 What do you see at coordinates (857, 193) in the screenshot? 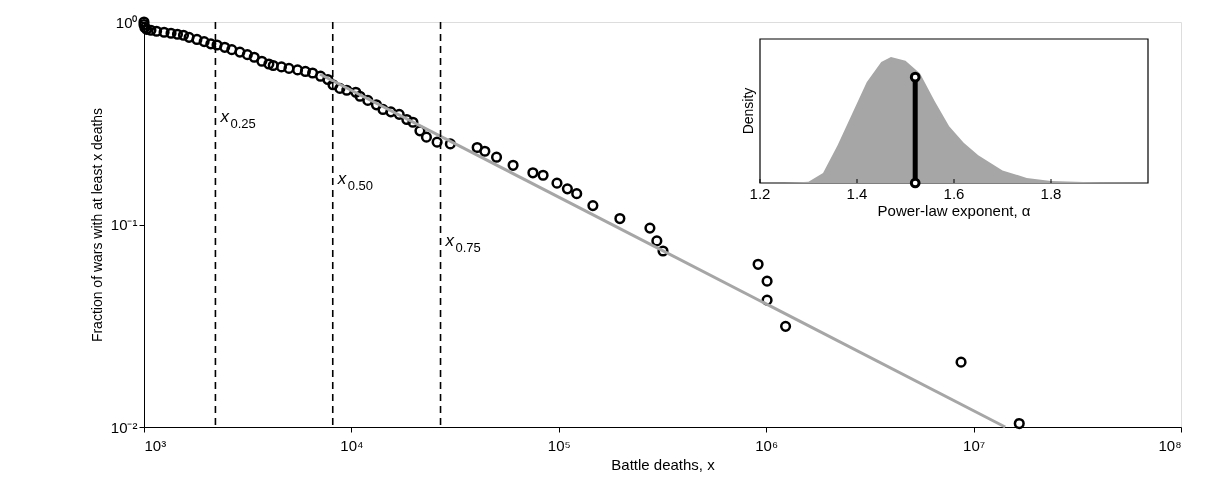
I see `x-tick-label: 1.4` at bounding box center [857, 193].